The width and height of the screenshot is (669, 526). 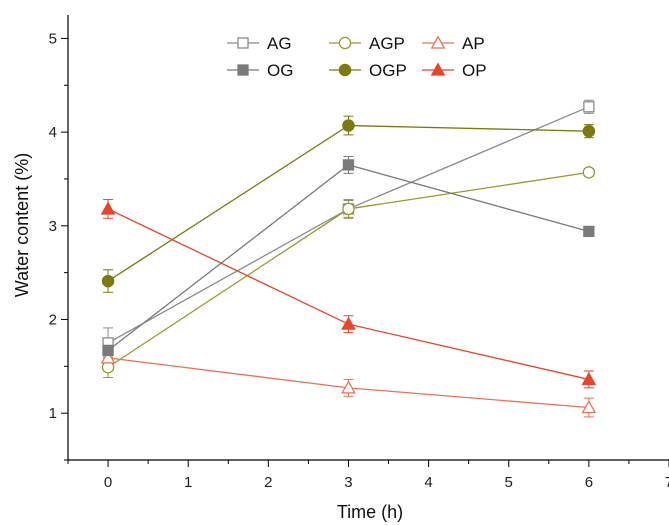 What do you see at coordinates (279, 43) in the screenshot?
I see `legend-label-ag: AG` at bounding box center [279, 43].